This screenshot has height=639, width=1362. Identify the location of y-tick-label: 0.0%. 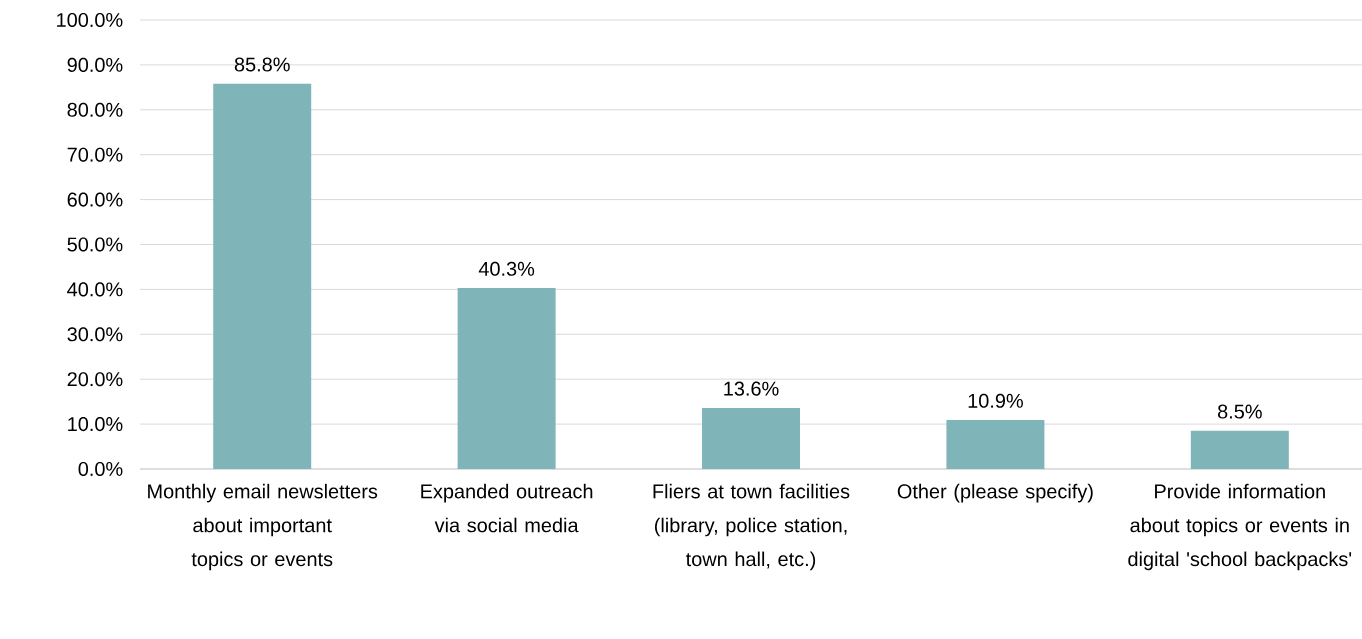
(100, 469).